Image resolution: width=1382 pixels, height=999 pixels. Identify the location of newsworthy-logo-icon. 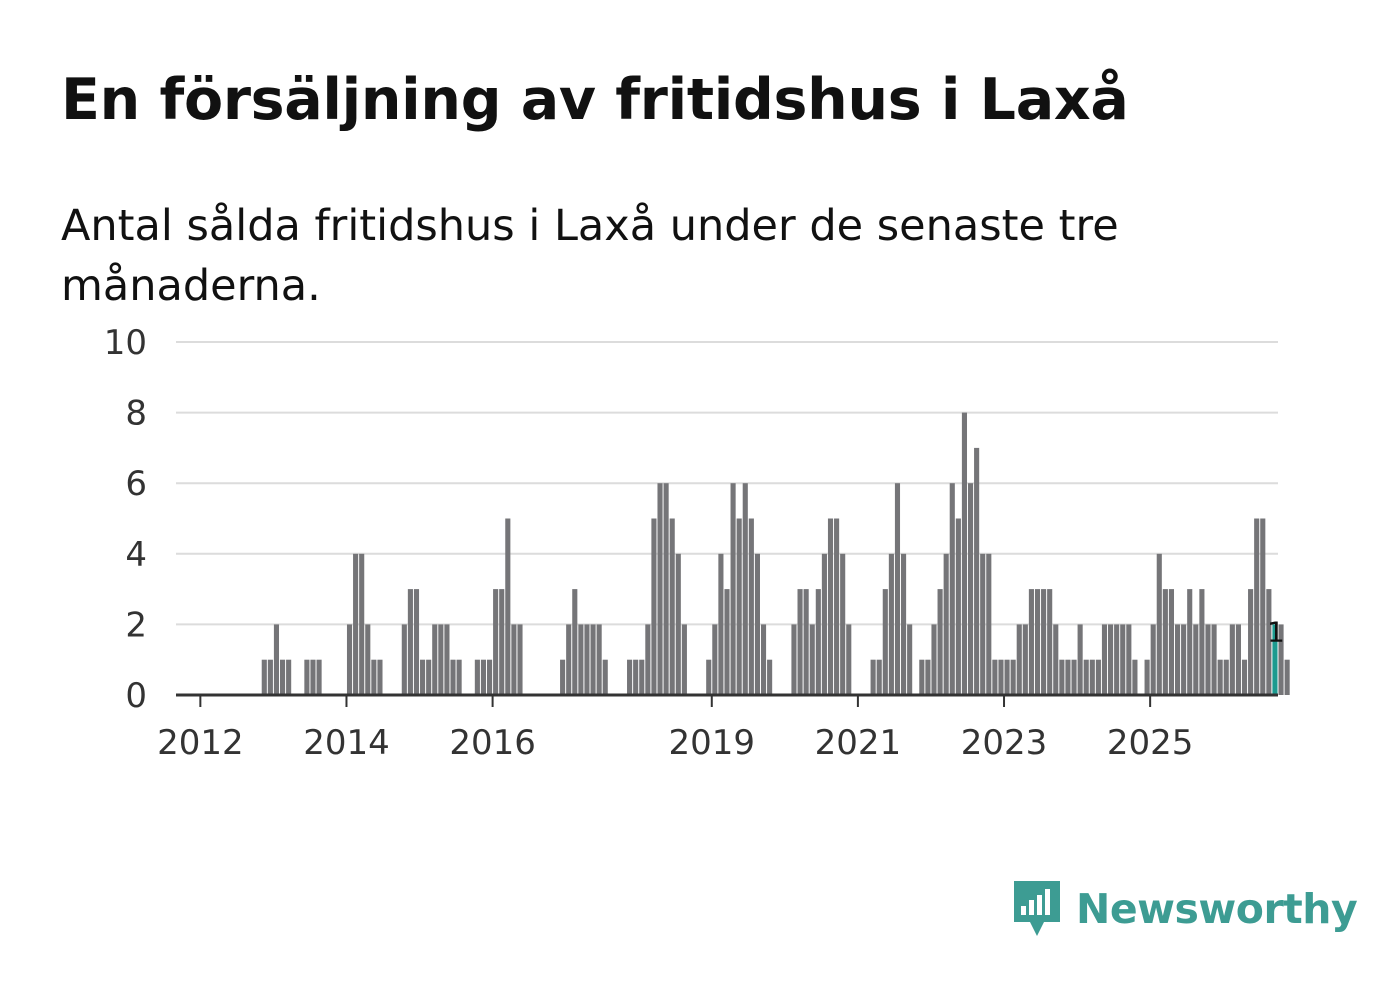
(1037, 908).